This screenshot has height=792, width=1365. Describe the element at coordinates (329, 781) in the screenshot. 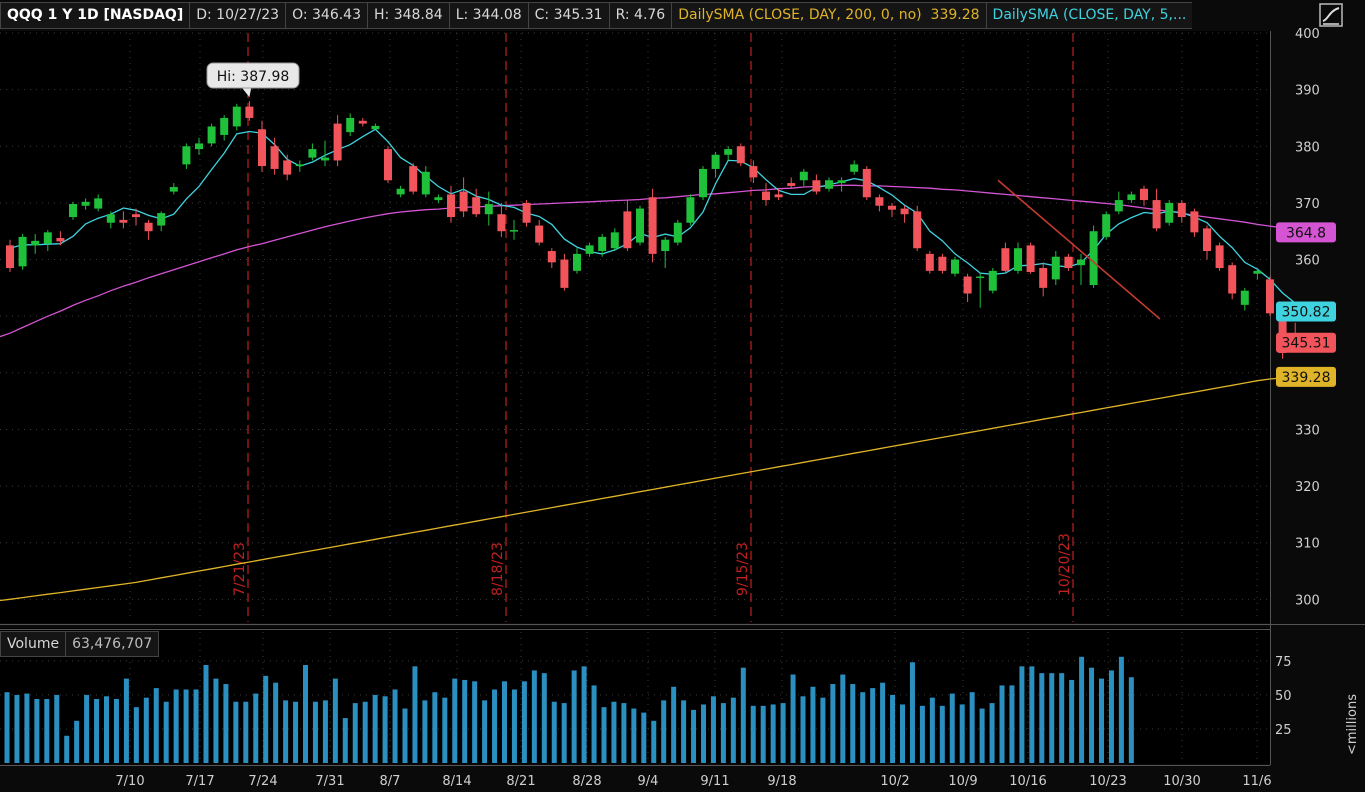

I see `date-tick-label: 7/31` at that location.